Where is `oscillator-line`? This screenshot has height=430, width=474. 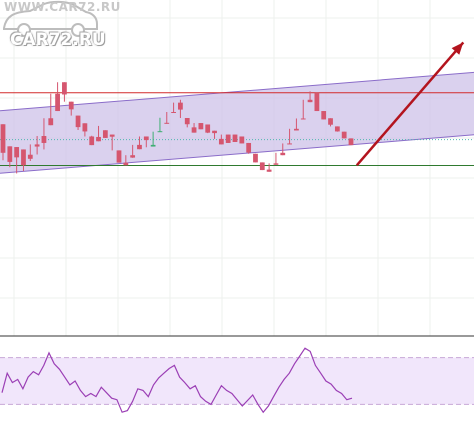
oscillator-line is located at coordinates (177, 380).